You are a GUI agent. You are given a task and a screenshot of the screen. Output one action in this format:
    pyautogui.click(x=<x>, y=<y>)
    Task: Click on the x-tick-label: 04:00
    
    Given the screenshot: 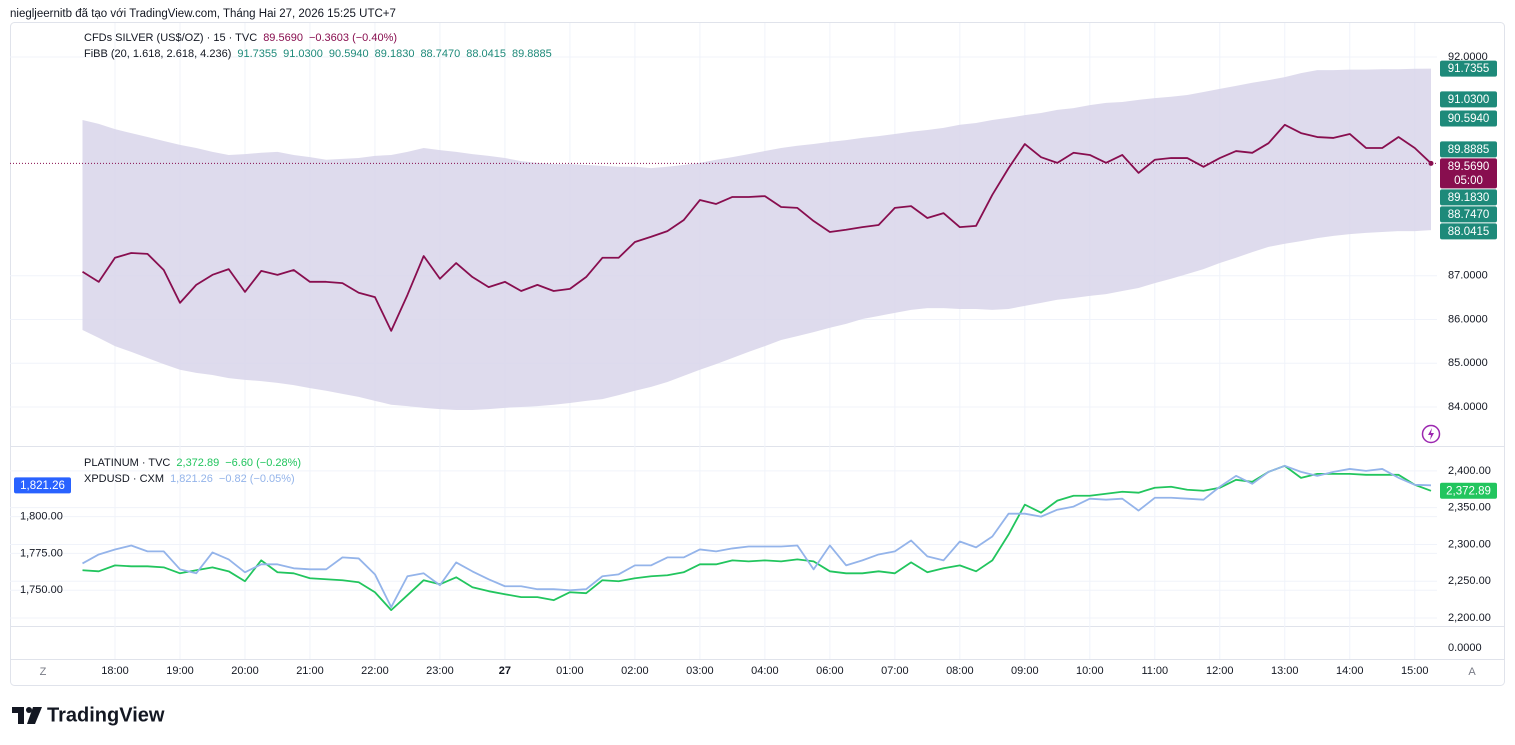 What is the action you would take?
    pyautogui.click(x=765, y=671)
    